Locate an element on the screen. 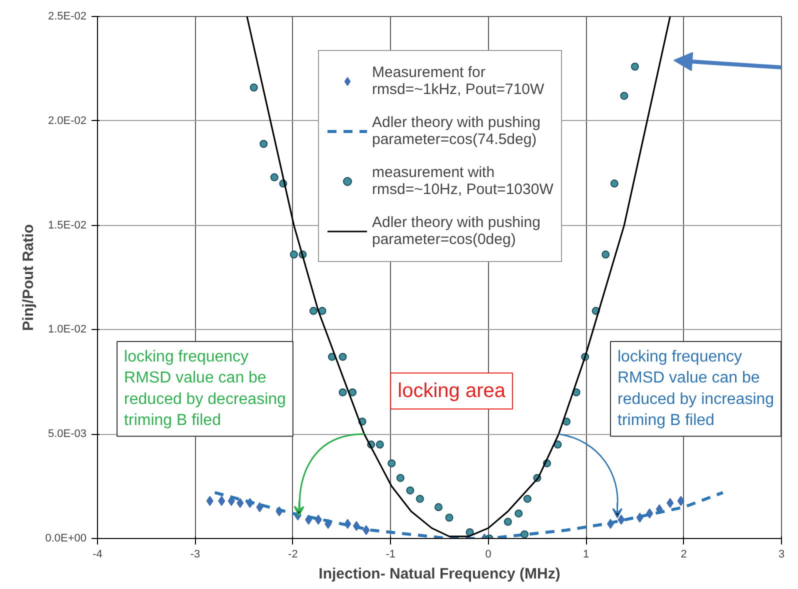  y-tick-label: 0.0E+00 is located at coordinates (66, 538).